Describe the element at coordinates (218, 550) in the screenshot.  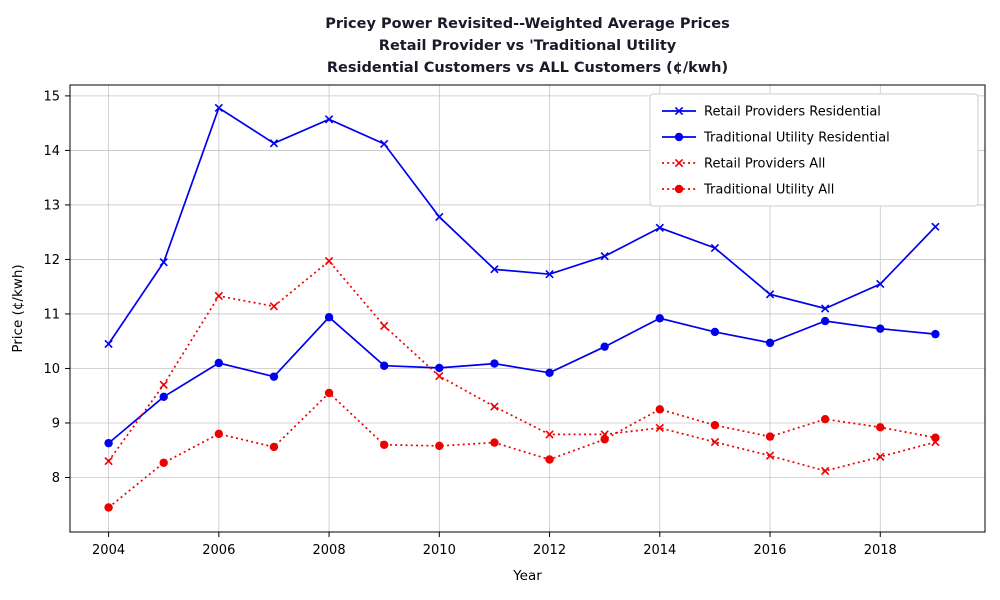
I see `x-tick-label: 2006` at that location.